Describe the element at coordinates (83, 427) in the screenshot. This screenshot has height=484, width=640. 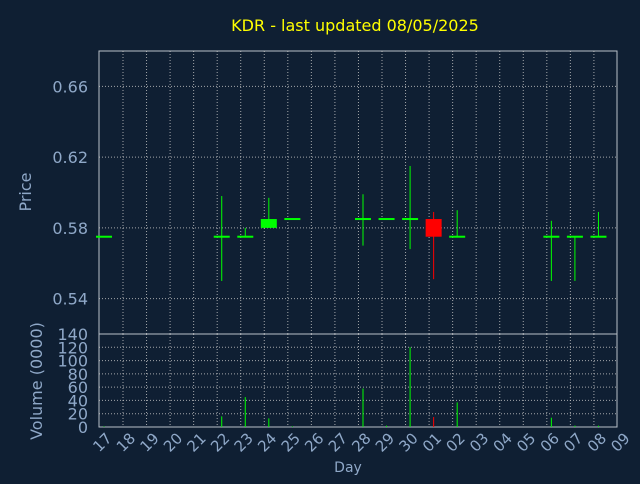
I see `volume-tick-label: 0` at that location.